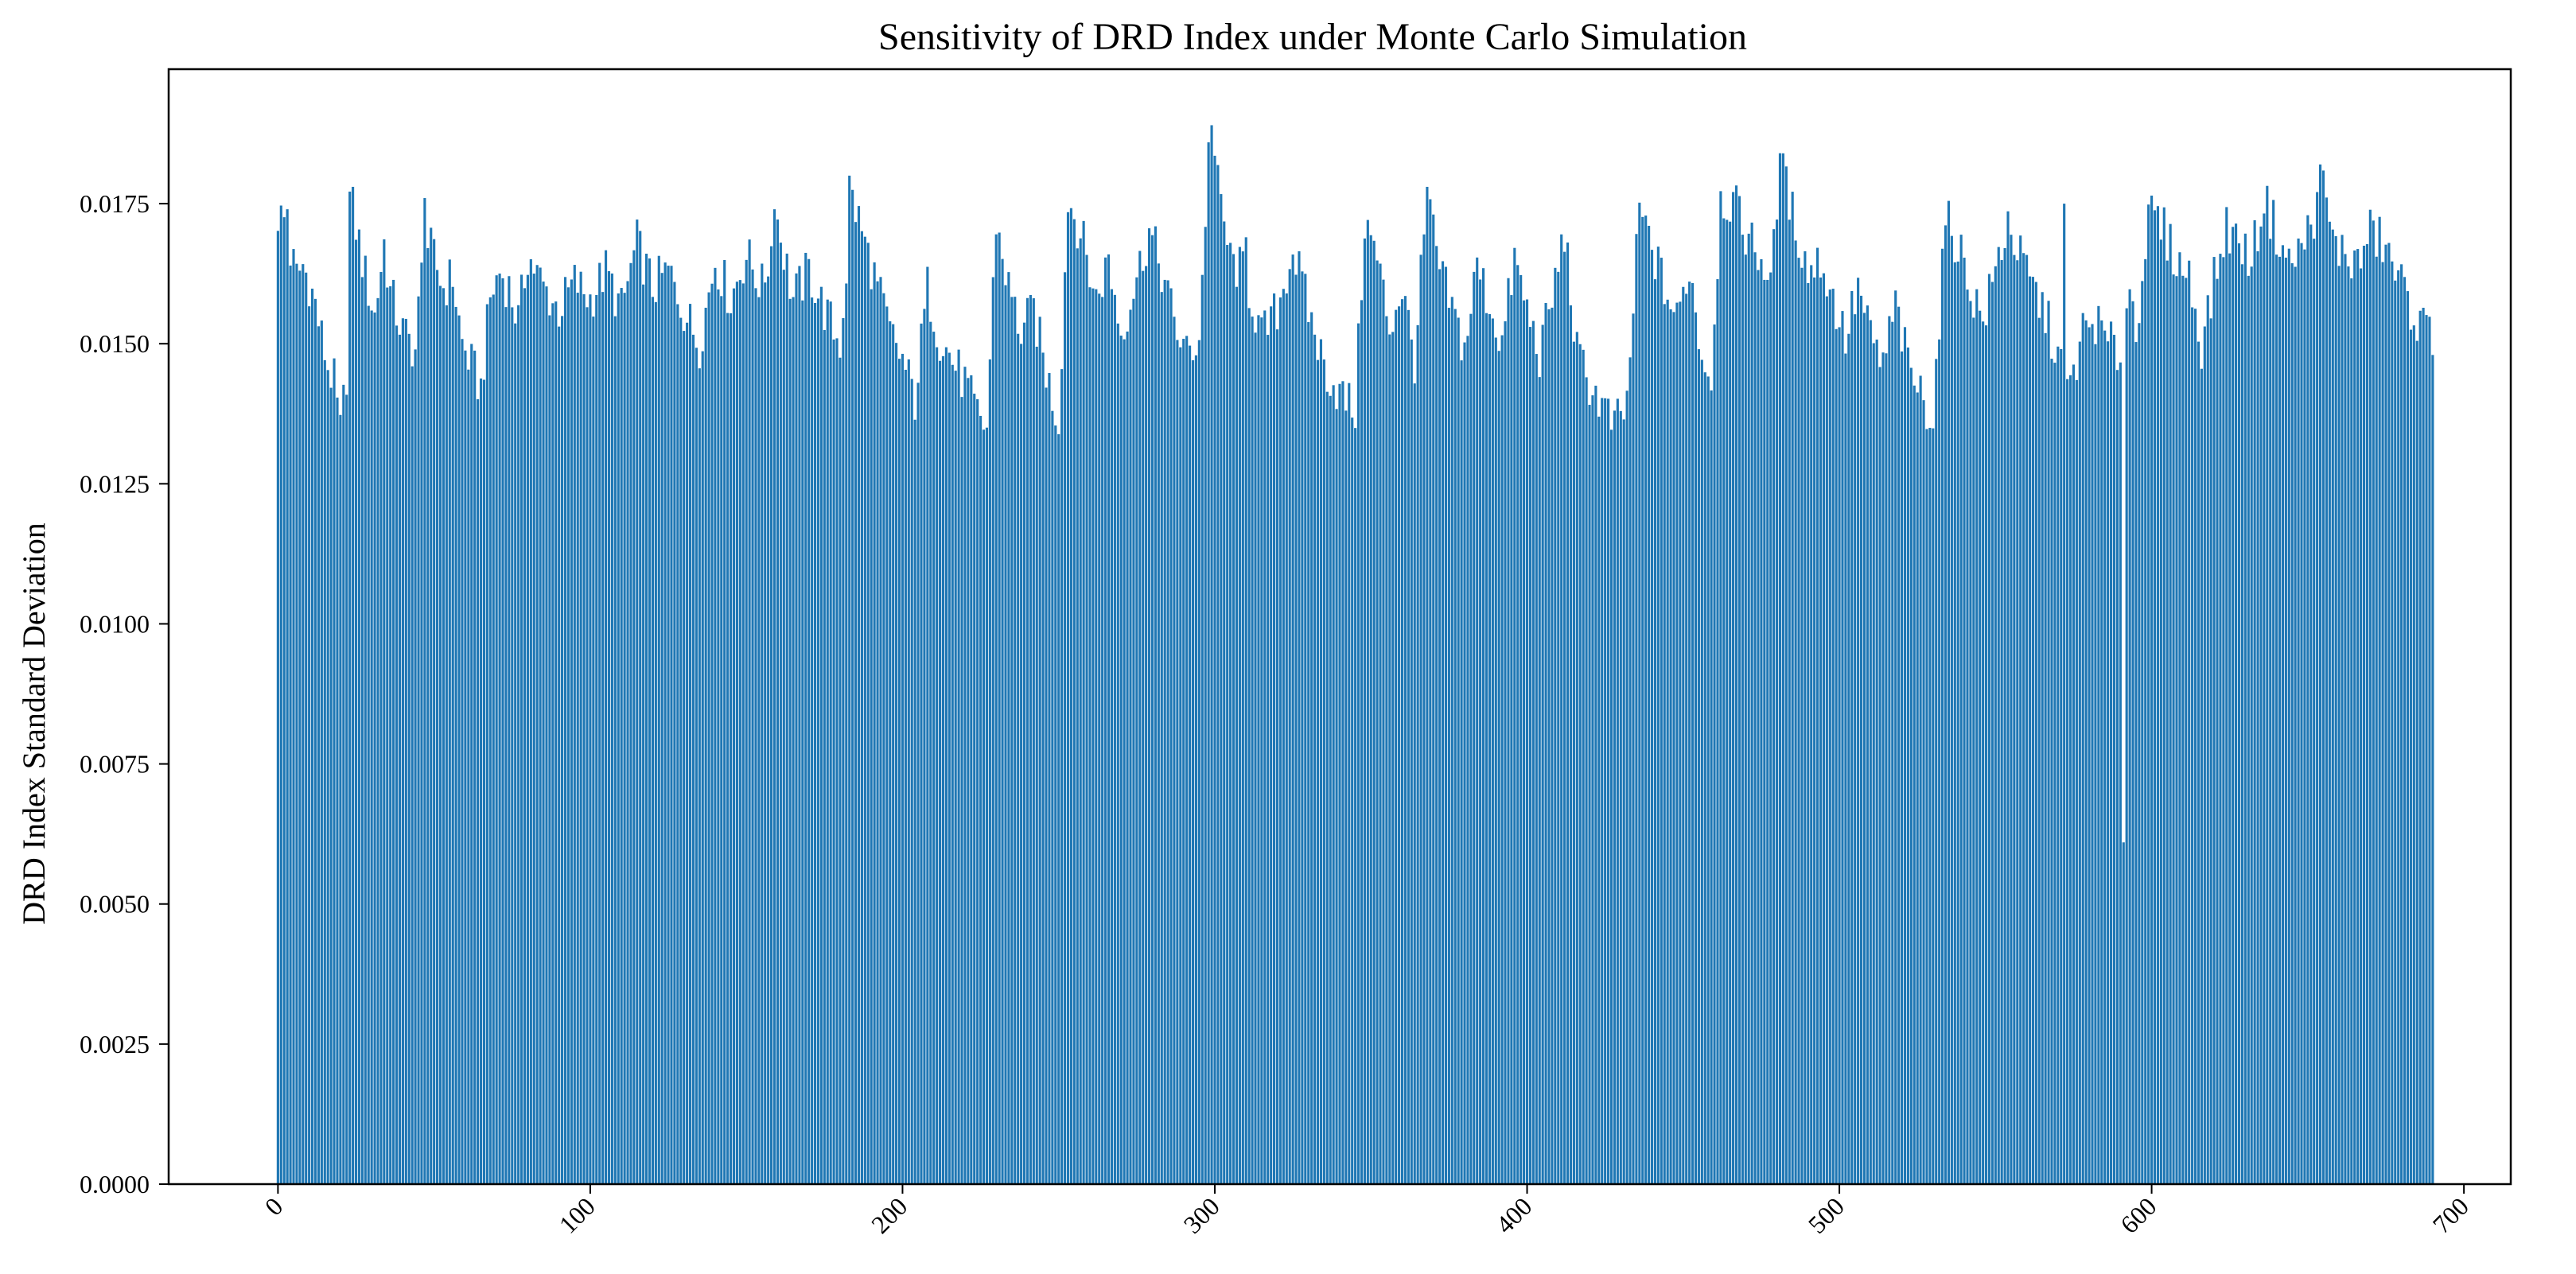 The width and height of the screenshot is (2576, 1274). I want to click on y-tick-label: 0.0150, so click(115, 343).